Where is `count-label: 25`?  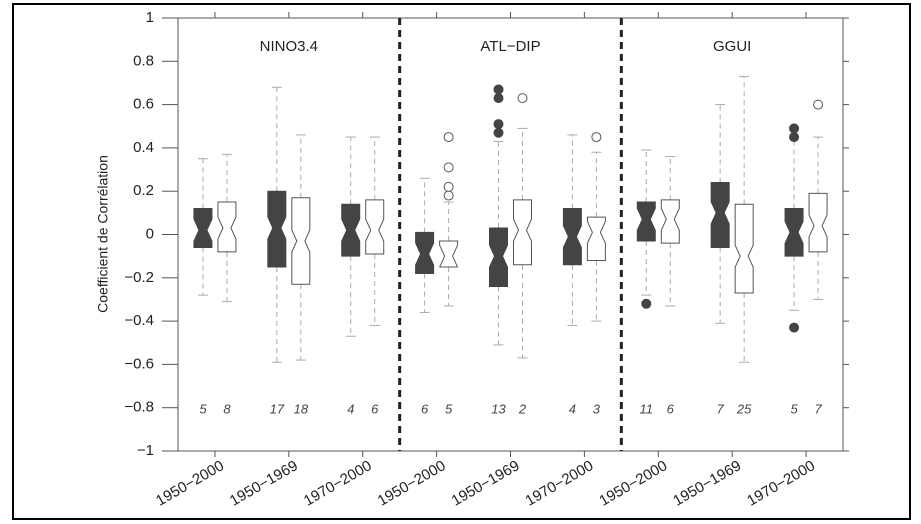 count-label: 25 is located at coordinates (744, 408).